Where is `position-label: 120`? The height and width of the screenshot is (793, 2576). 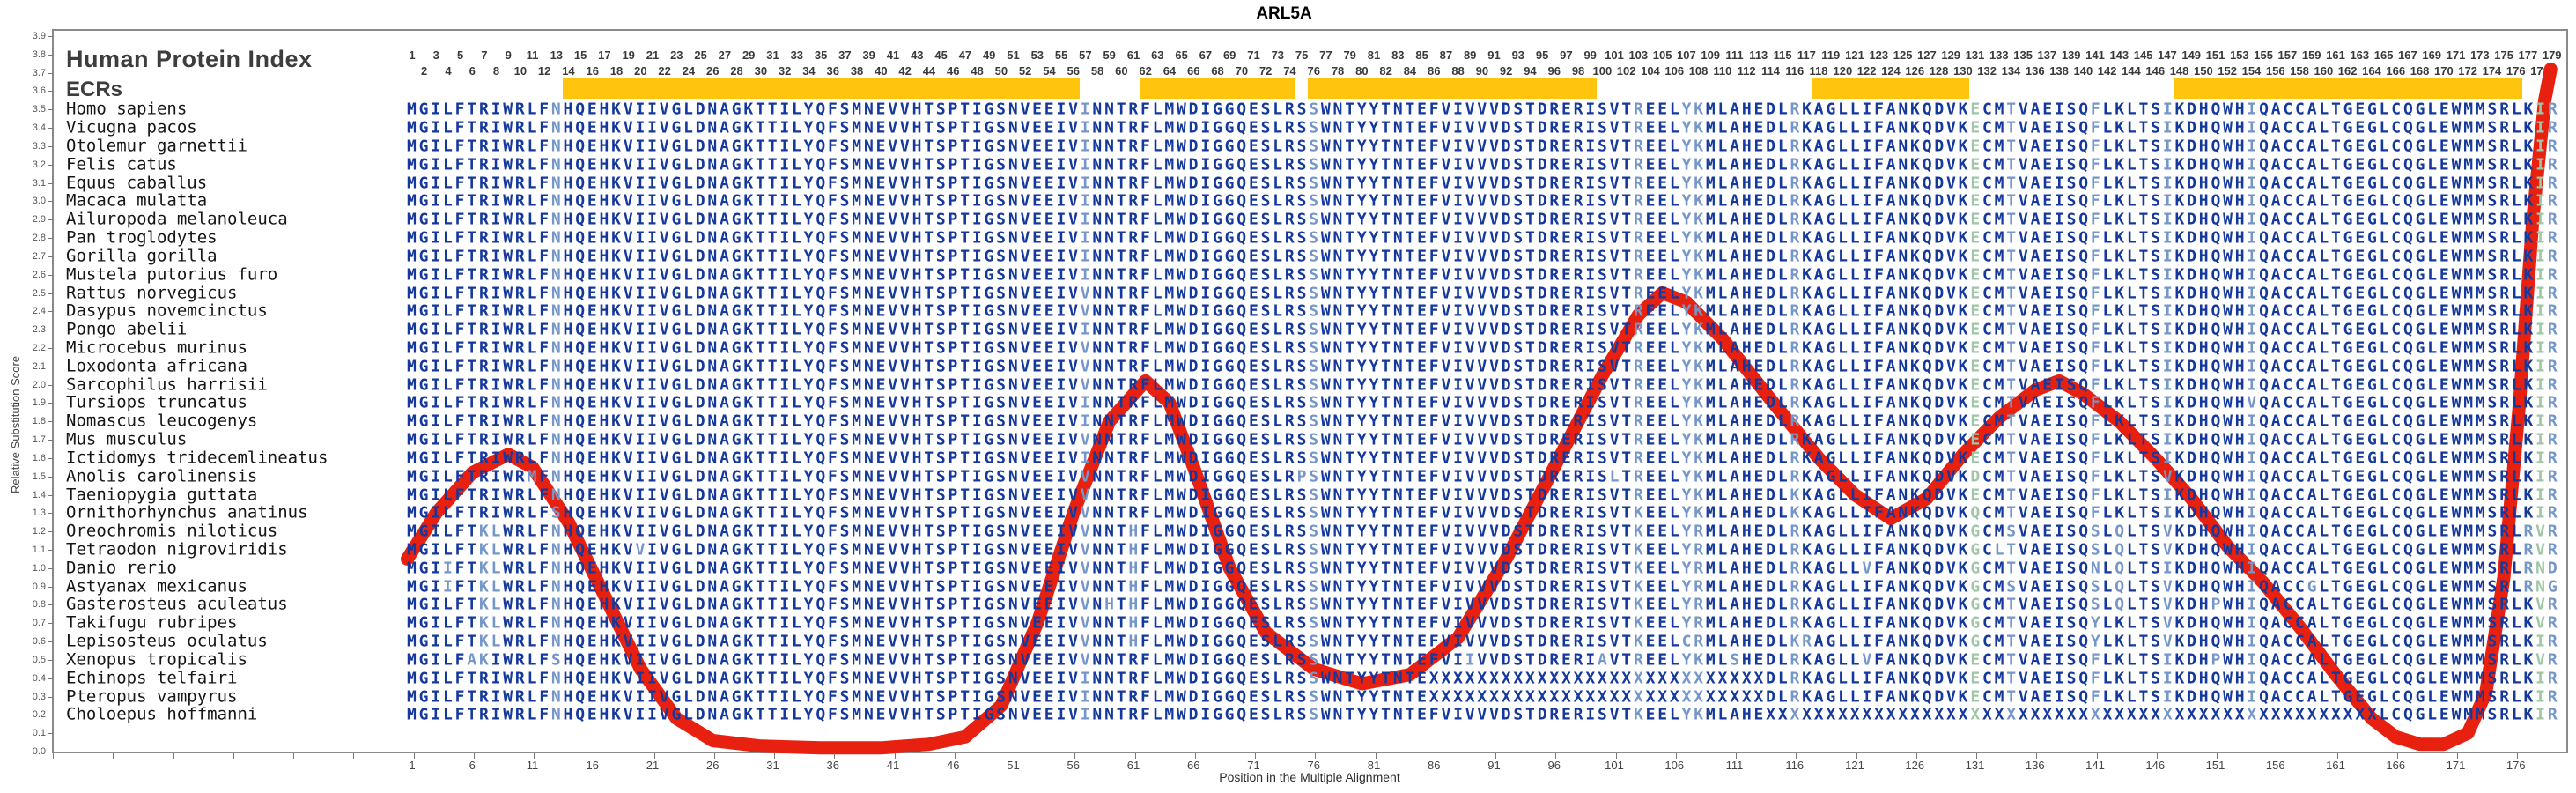 position-label: 120 is located at coordinates (1843, 71).